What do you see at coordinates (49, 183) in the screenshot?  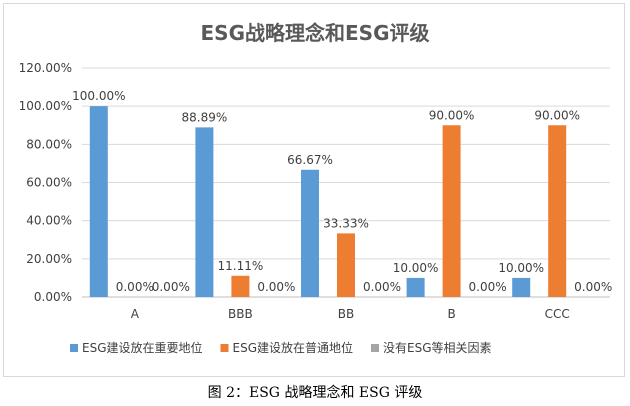 I see `y-tick-label: 60.00%` at bounding box center [49, 183].